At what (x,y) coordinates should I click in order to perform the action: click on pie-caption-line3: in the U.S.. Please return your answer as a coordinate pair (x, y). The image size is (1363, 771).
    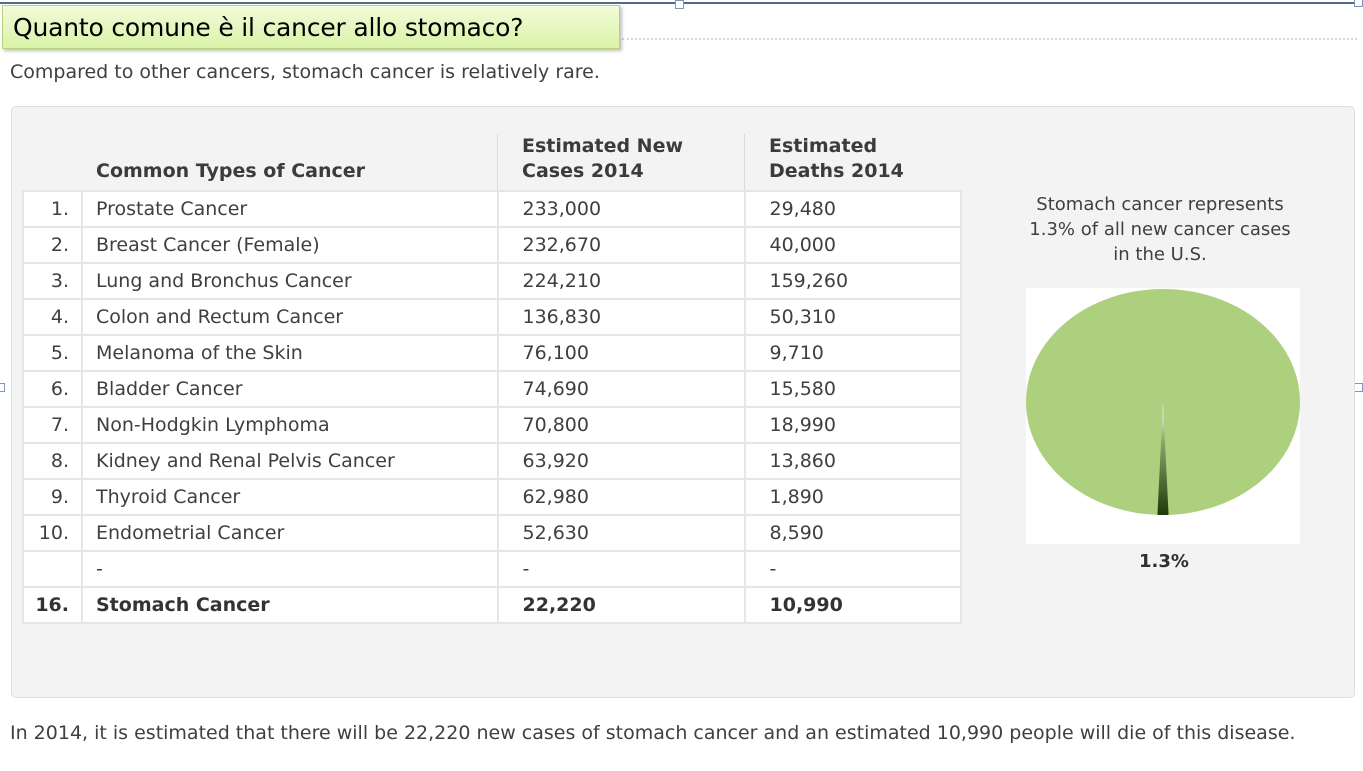
    Looking at the image, I should click on (1160, 254).